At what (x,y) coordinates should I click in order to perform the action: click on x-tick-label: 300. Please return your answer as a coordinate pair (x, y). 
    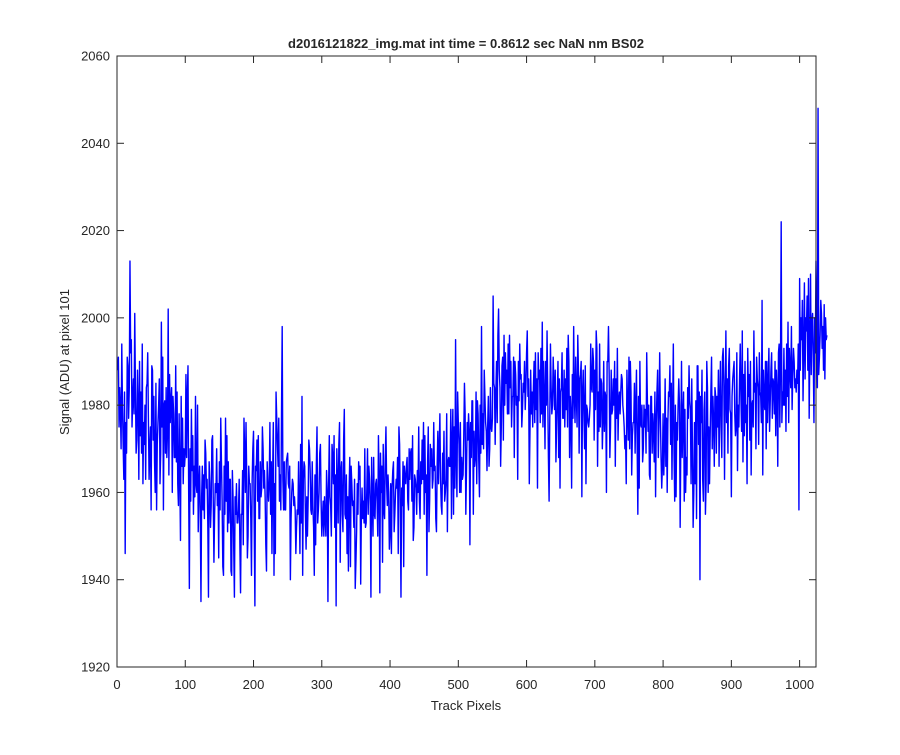
    Looking at the image, I should click on (322, 684).